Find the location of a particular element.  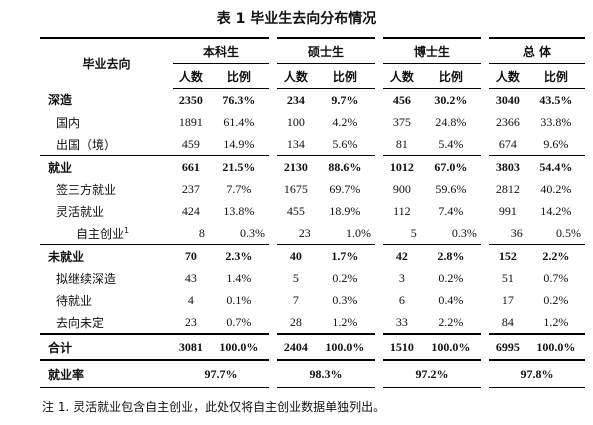

table-cell: 17 is located at coordinates (503, 300).